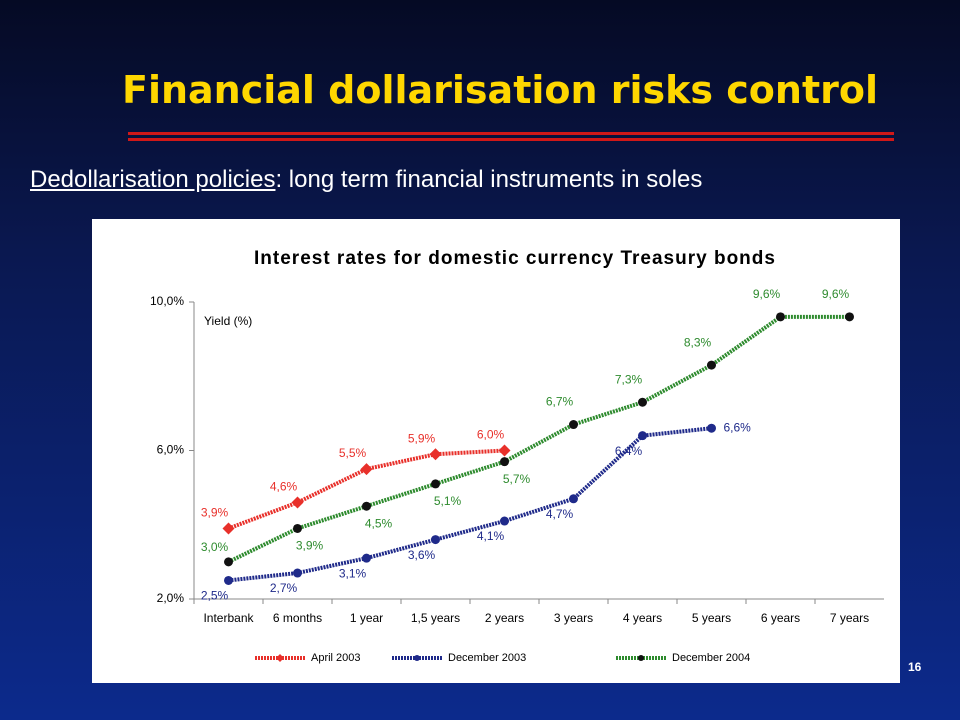  What do you see at coordinates (284, 588) in the screenshot?
I see `data-label: 2,7%` at bounding box center [284, 588].